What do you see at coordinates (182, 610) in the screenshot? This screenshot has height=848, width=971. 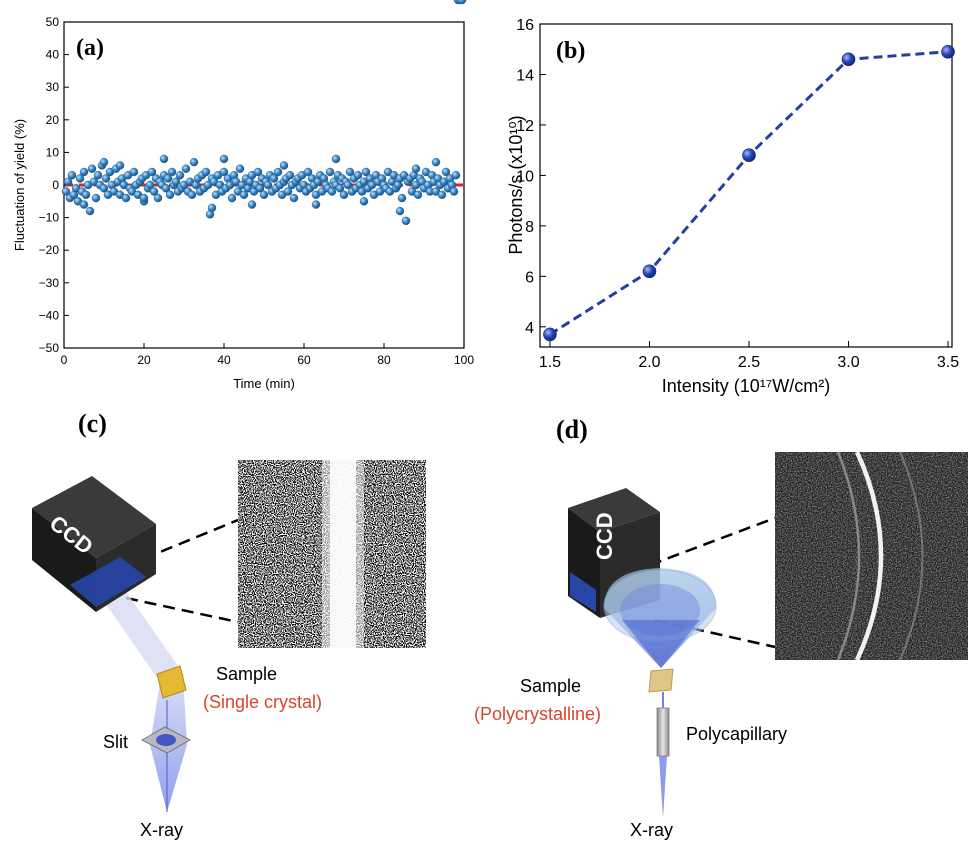 I see `panel-c-zoom-line-bottom` at bounding box center [182, 610].